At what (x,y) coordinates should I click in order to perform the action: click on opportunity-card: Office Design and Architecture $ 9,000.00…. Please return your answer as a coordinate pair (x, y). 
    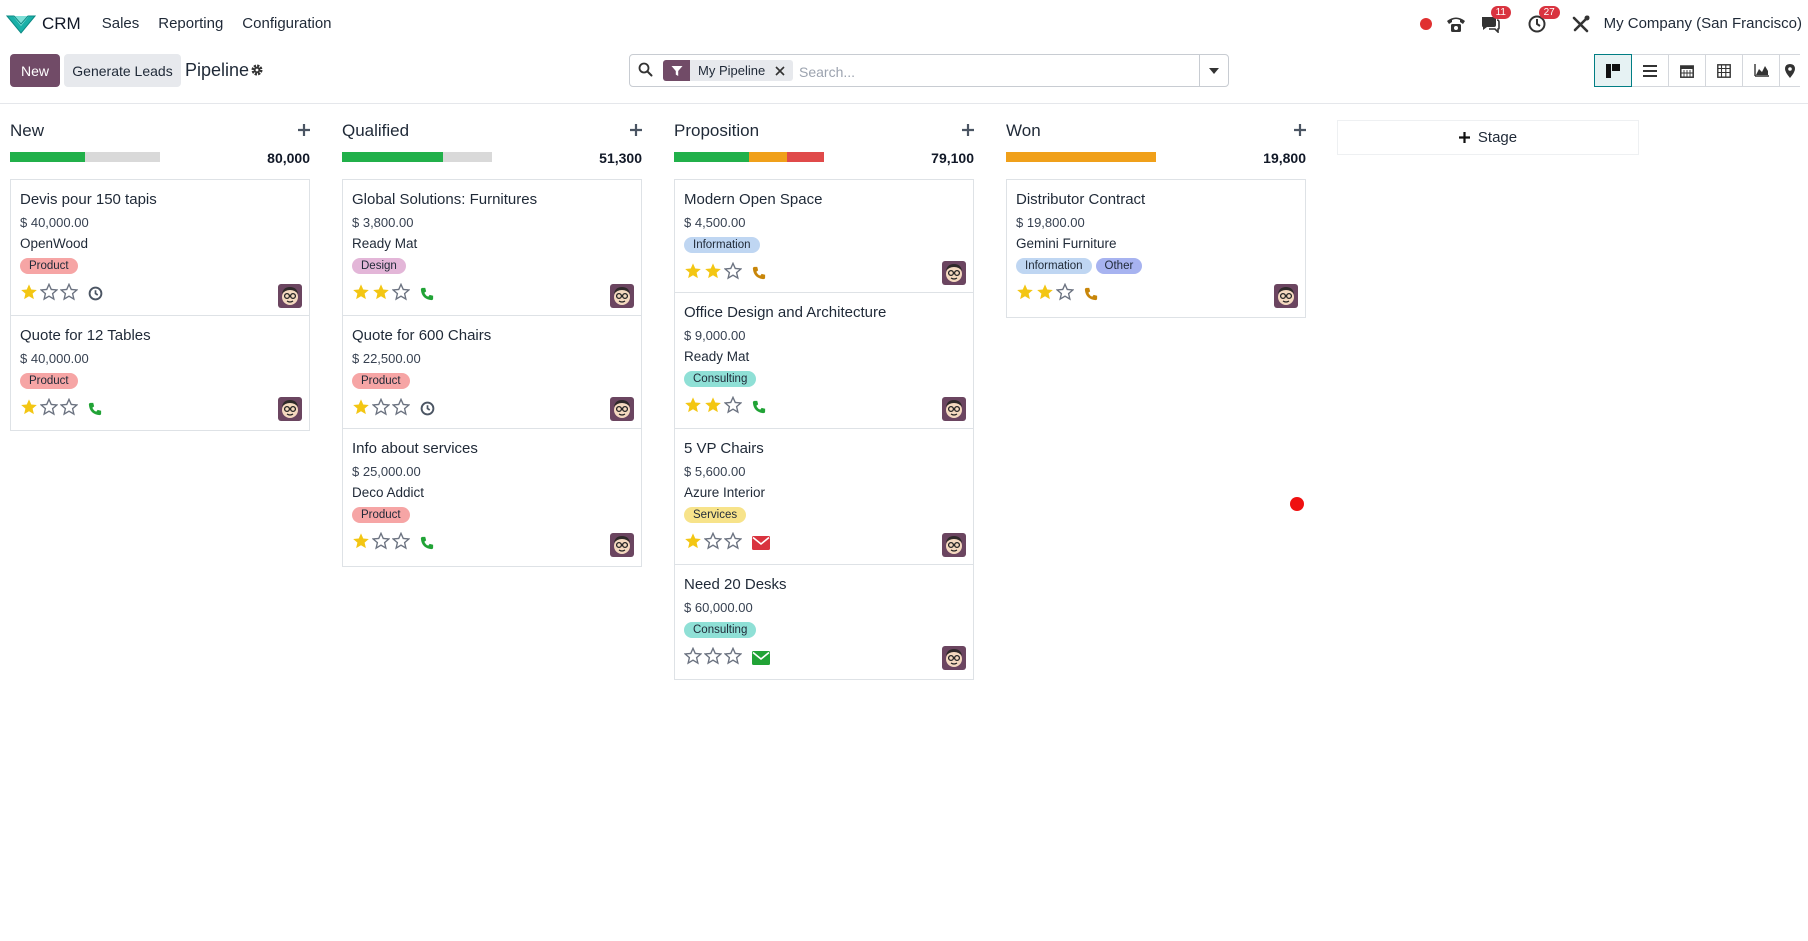
    Looking at the image, I should click on (824, 361).